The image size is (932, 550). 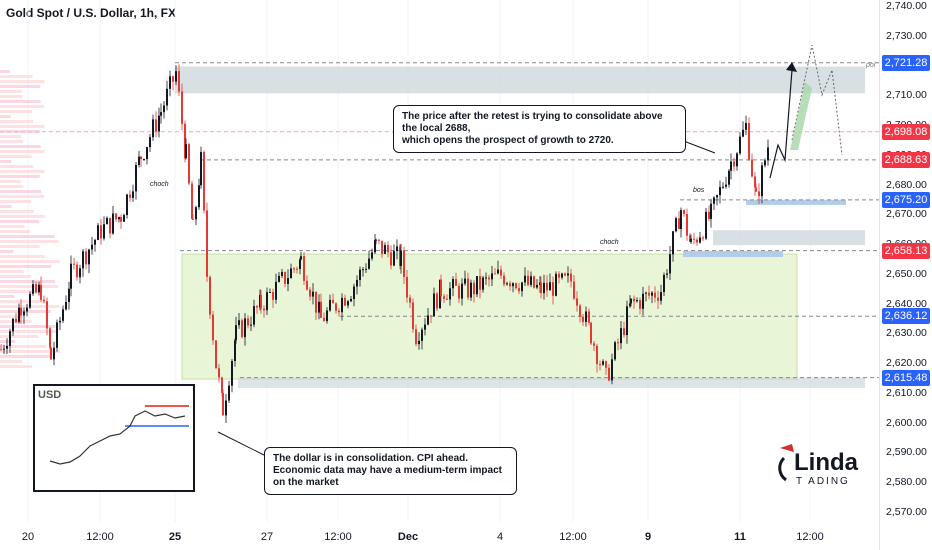 What do you see at coordinates (114, 438) in the screenshot?
I see `usd-inset-chart: USD` at bounding box center [114, 438].